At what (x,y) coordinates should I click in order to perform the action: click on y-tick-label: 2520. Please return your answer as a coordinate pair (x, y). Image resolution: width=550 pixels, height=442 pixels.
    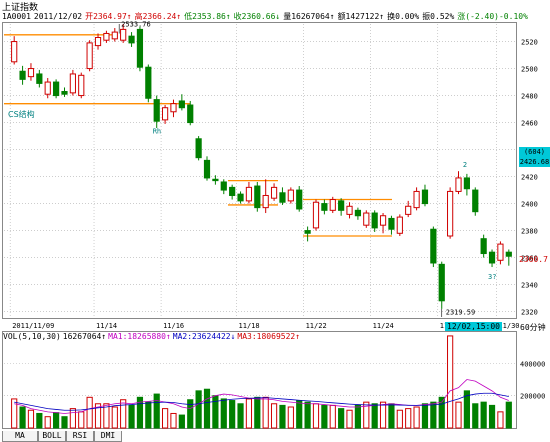
    Looking at the image, I should click on (529, 43).